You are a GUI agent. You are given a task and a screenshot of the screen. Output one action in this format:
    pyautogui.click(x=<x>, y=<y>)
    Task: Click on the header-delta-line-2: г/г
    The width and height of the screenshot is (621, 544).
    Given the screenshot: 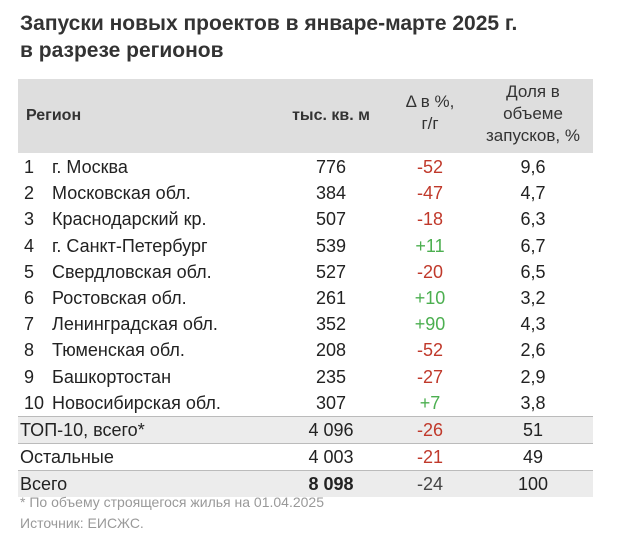 What is the action you would take?
    pyautogui.click(x=430, y=123)
    